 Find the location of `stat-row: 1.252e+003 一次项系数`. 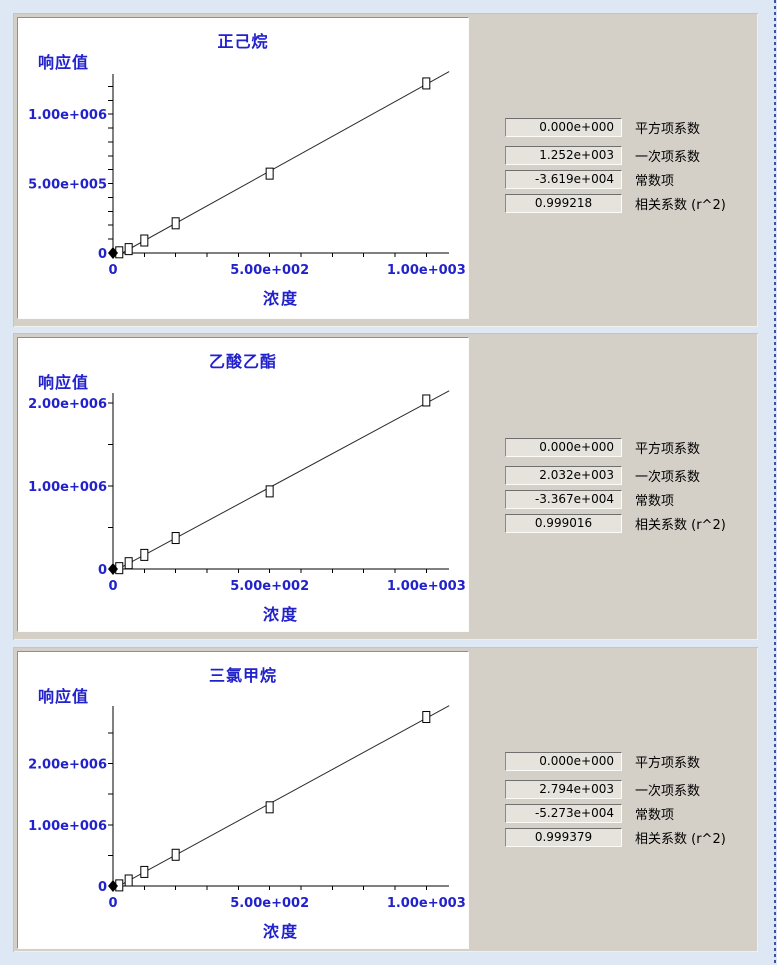

stat-row: 1.252e+003 一次项系数 is located at coordinates (630, 155).